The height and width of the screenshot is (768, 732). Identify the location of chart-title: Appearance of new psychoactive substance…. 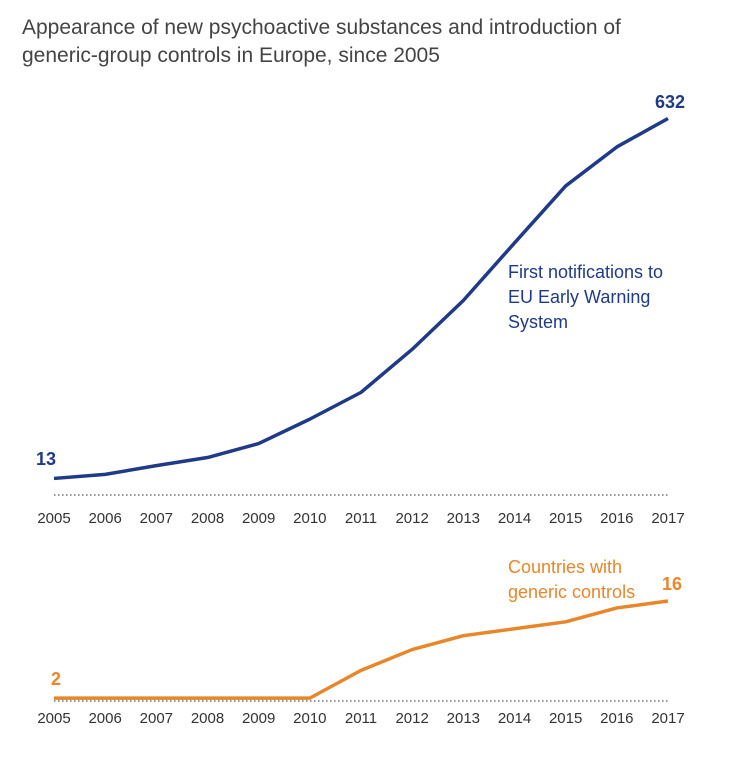
(321, 41).